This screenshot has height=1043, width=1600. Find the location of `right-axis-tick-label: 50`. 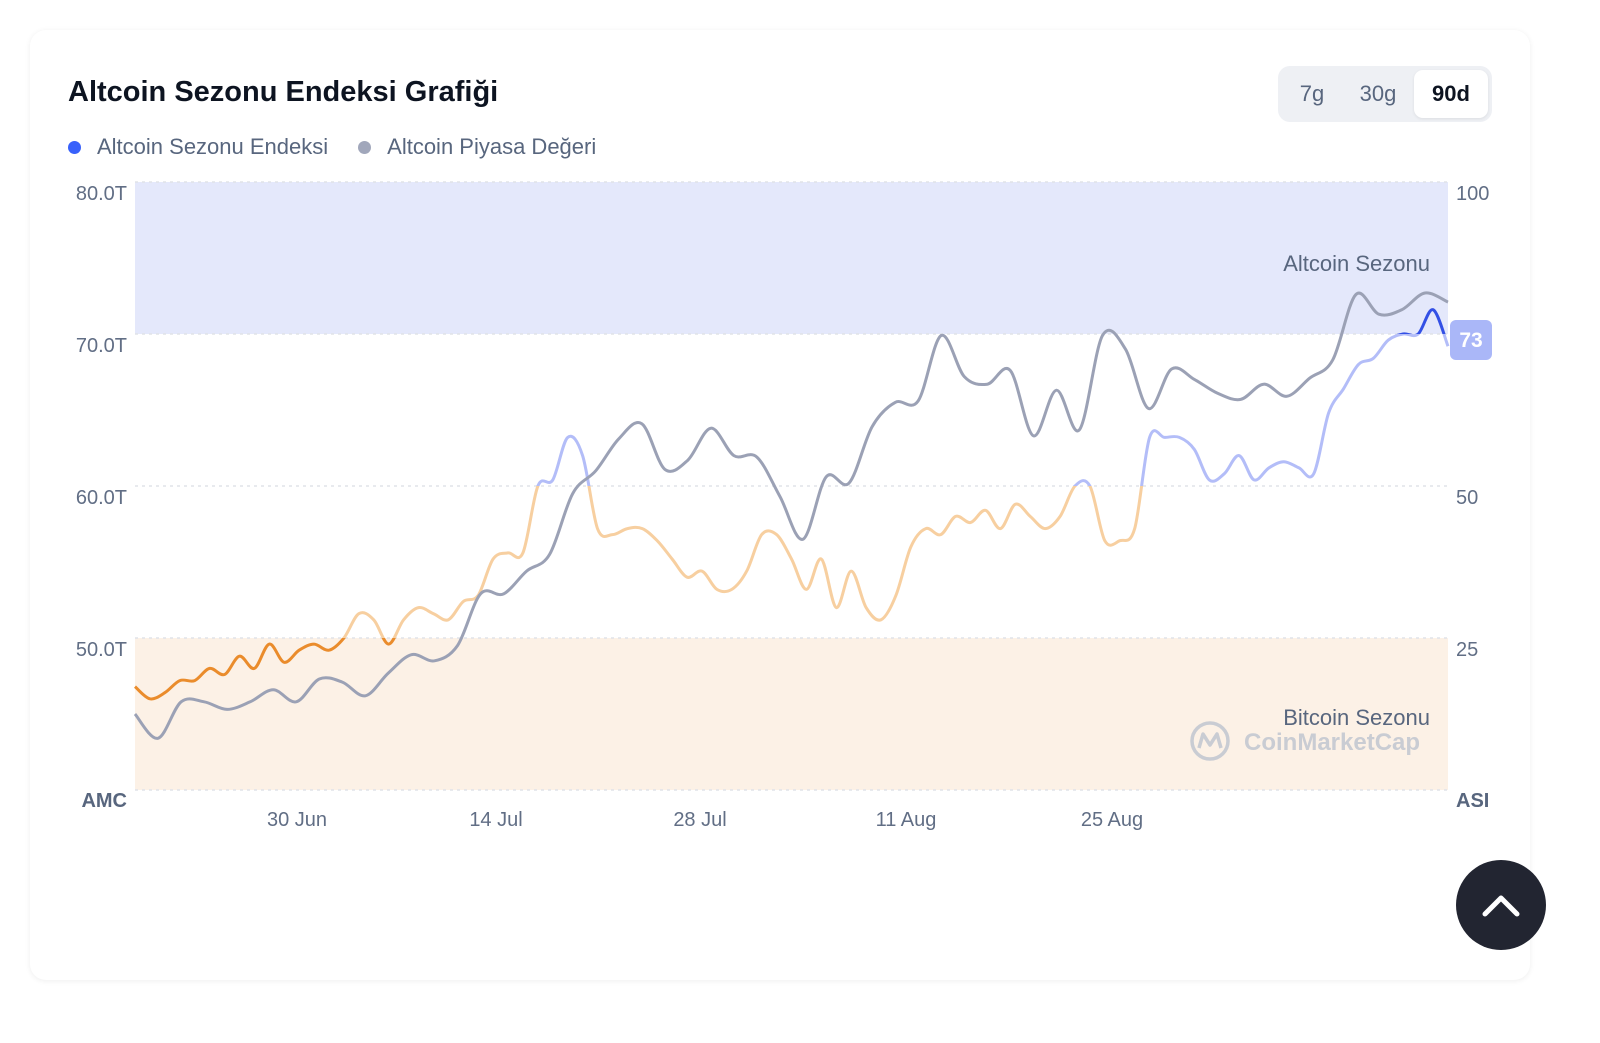

right-axis-tick-label: 50 is located at coordinates (1467, 498).